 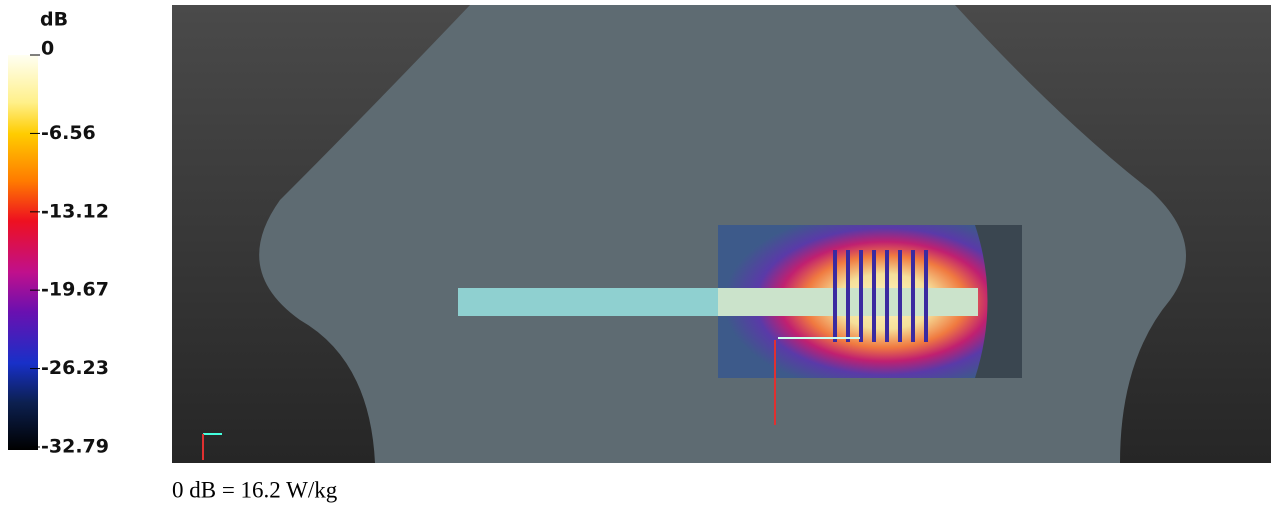 What do you see at coordinates (255, 489) in the screenshot?
I see `caption: 0 dB = 16.2 W/kg` at bounding box center [255, 489].